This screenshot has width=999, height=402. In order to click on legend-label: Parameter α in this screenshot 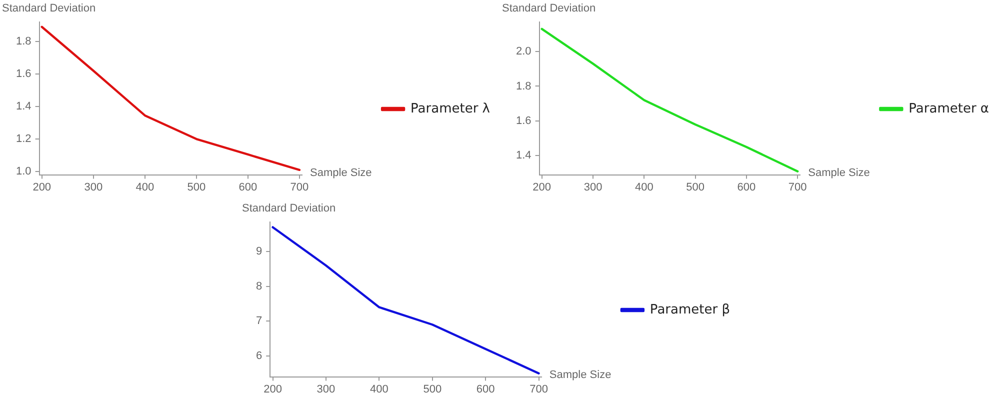, I will do `click(949, 108)`.